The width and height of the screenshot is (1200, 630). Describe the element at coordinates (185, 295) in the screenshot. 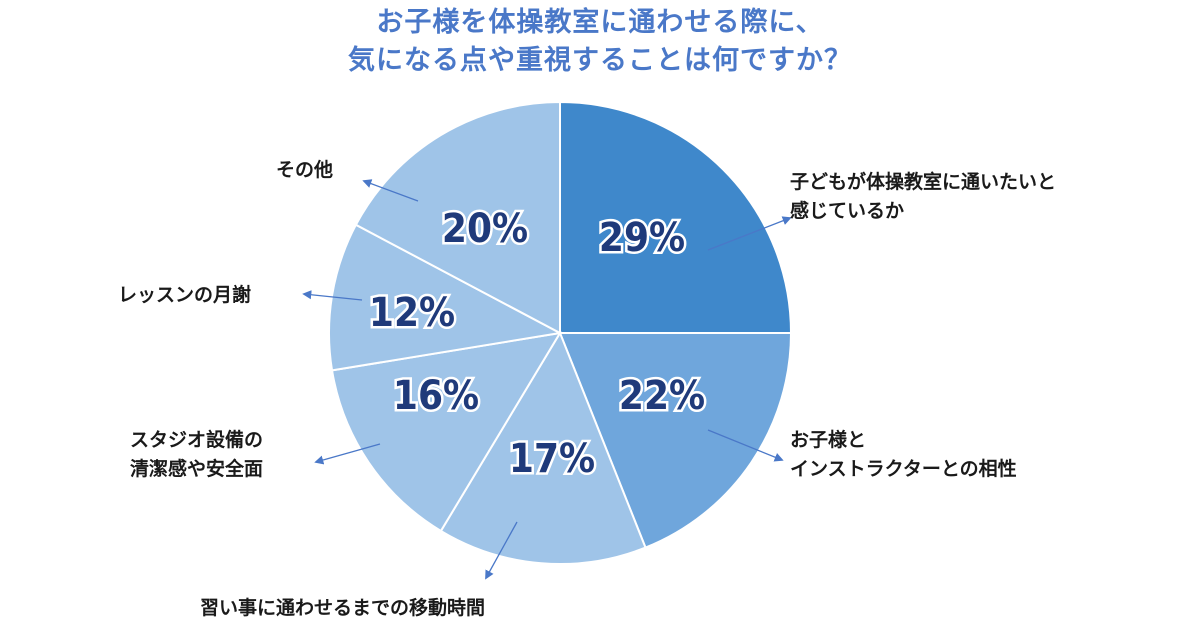

I see `category-label-fee: レッスンの月謝` at that location.